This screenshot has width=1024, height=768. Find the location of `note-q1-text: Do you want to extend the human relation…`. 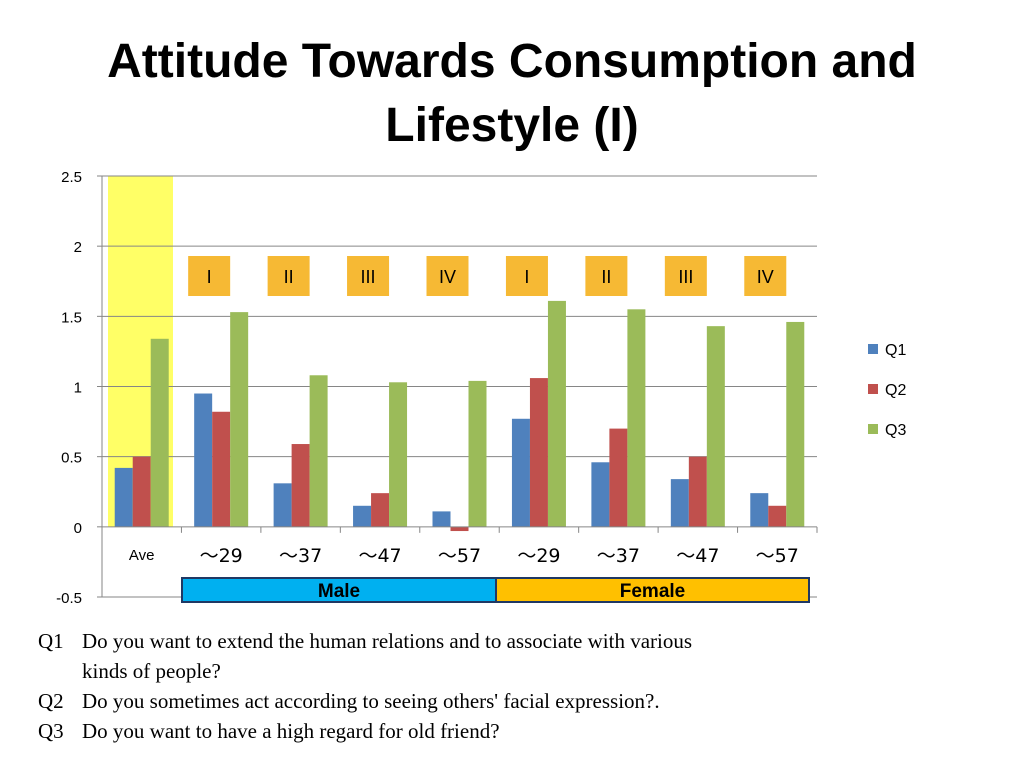

note-q1-text: Do you want to extend the human relation… is located at coordinates (387, 641).